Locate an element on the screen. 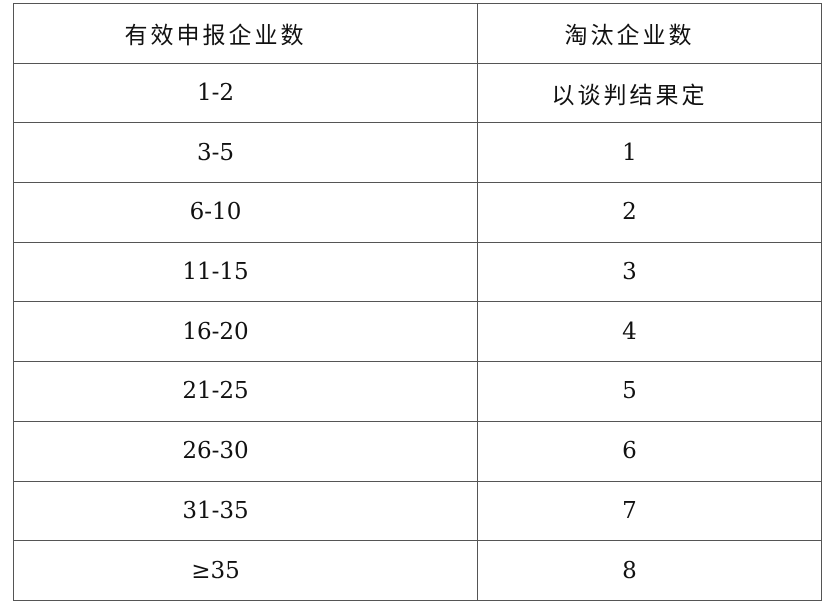  table-row: 11-15 3 is located at coordinates (417, 272).